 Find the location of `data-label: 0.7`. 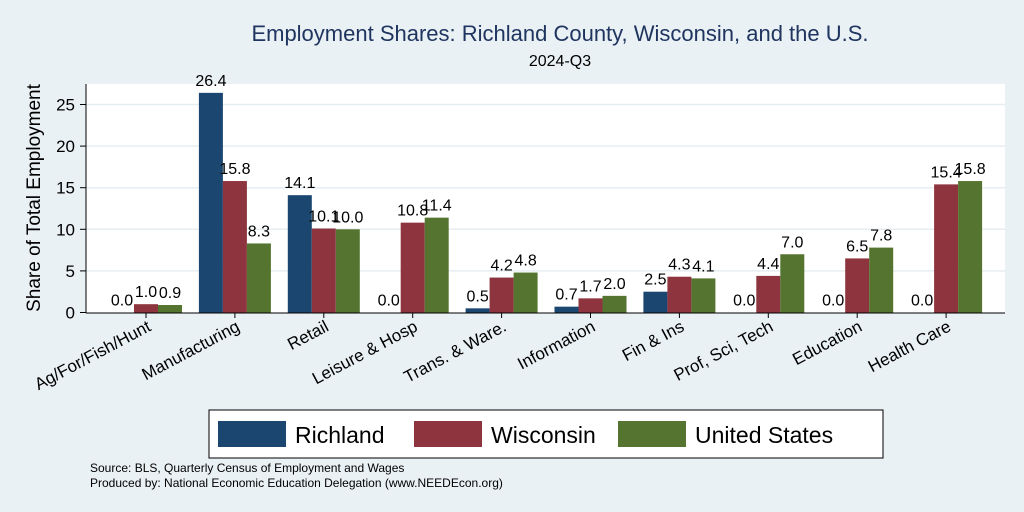

data-label: 0.7 is located at coordinates (566, 295).